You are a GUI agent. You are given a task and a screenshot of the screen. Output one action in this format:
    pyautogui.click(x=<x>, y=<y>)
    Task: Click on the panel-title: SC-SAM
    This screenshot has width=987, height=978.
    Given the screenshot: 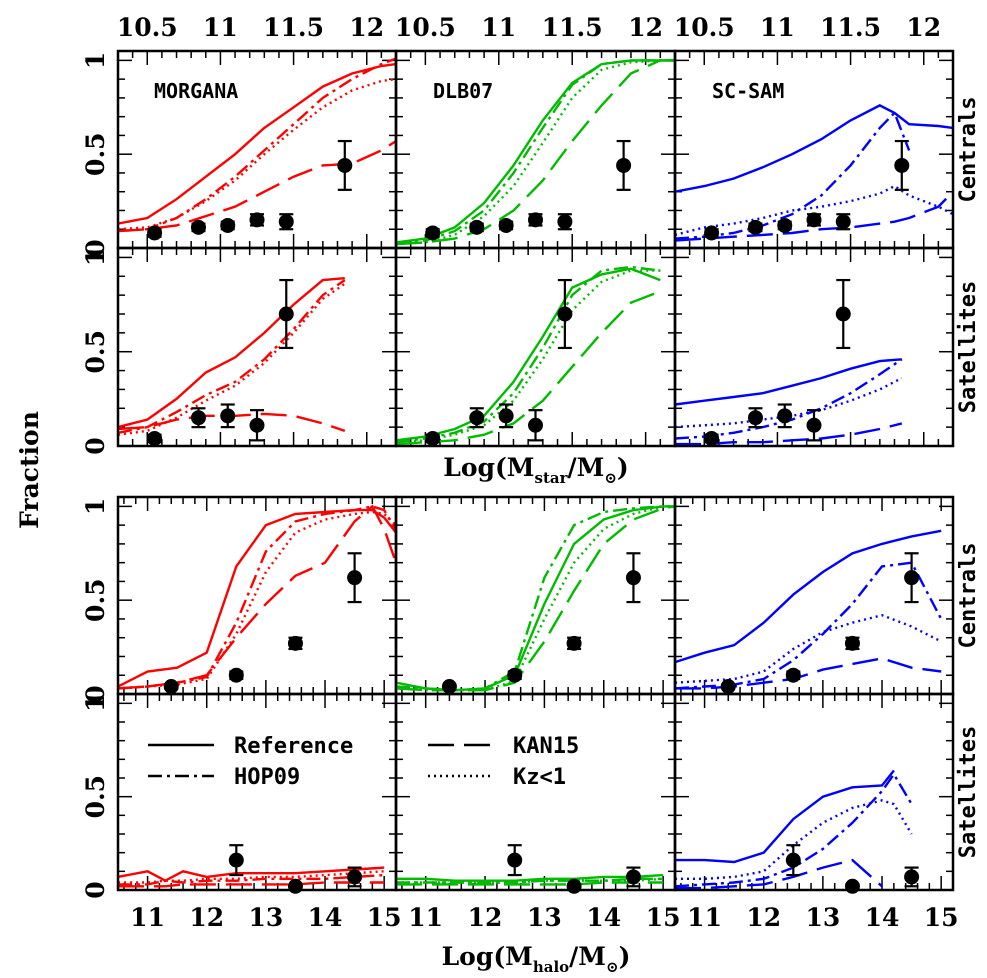 What is the action you would take?
    pyautogui.click(x=748, y=91)
    